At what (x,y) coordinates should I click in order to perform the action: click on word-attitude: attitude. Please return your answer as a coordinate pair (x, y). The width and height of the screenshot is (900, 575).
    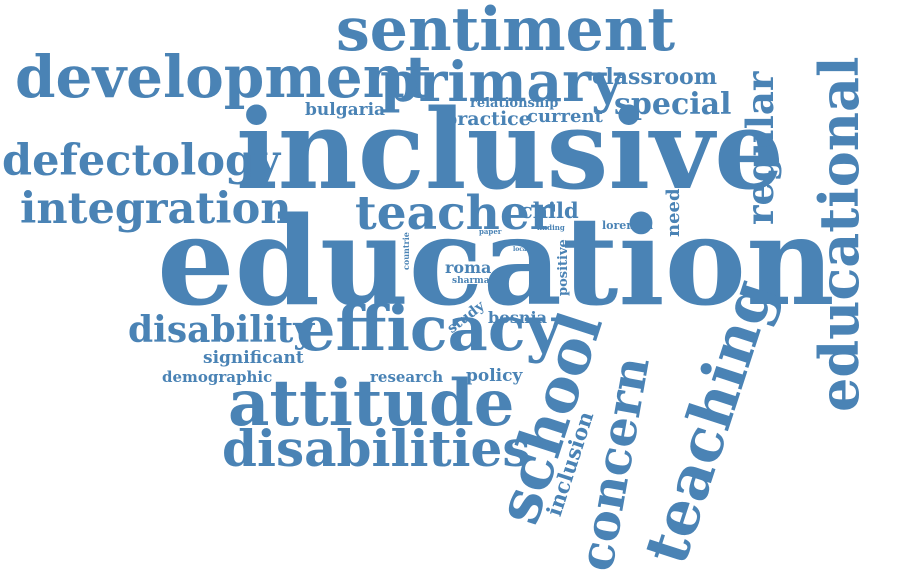
    Looking at the image, I should click on (371, 403).